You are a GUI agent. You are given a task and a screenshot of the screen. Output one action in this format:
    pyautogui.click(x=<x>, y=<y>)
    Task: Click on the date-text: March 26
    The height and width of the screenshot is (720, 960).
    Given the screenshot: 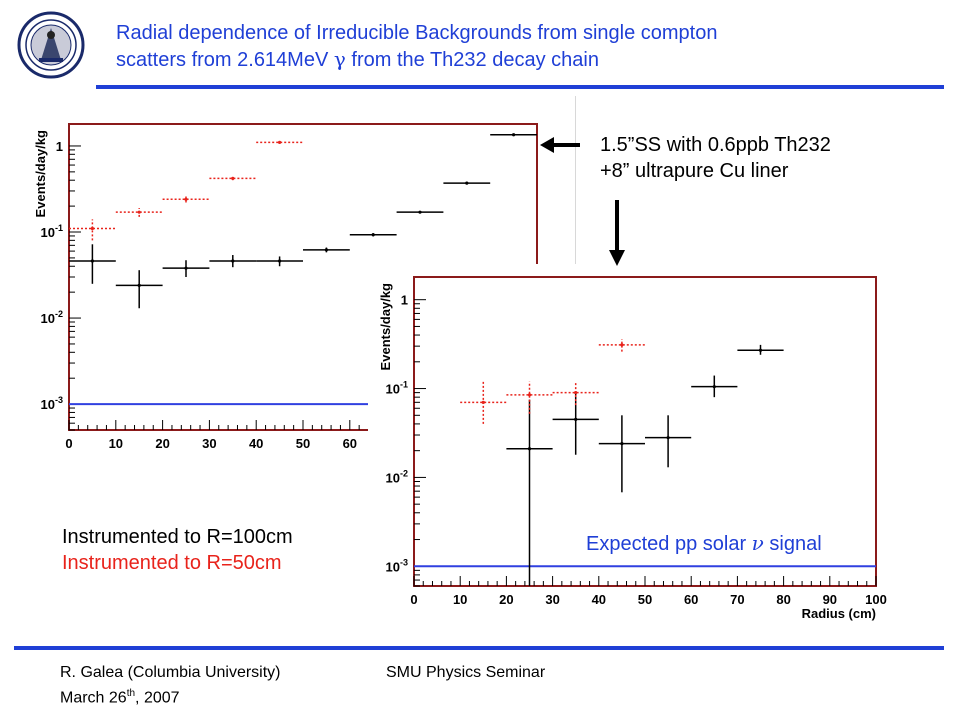 What is the action you would take?
    pyautogui.click(x=93, y=698)
    